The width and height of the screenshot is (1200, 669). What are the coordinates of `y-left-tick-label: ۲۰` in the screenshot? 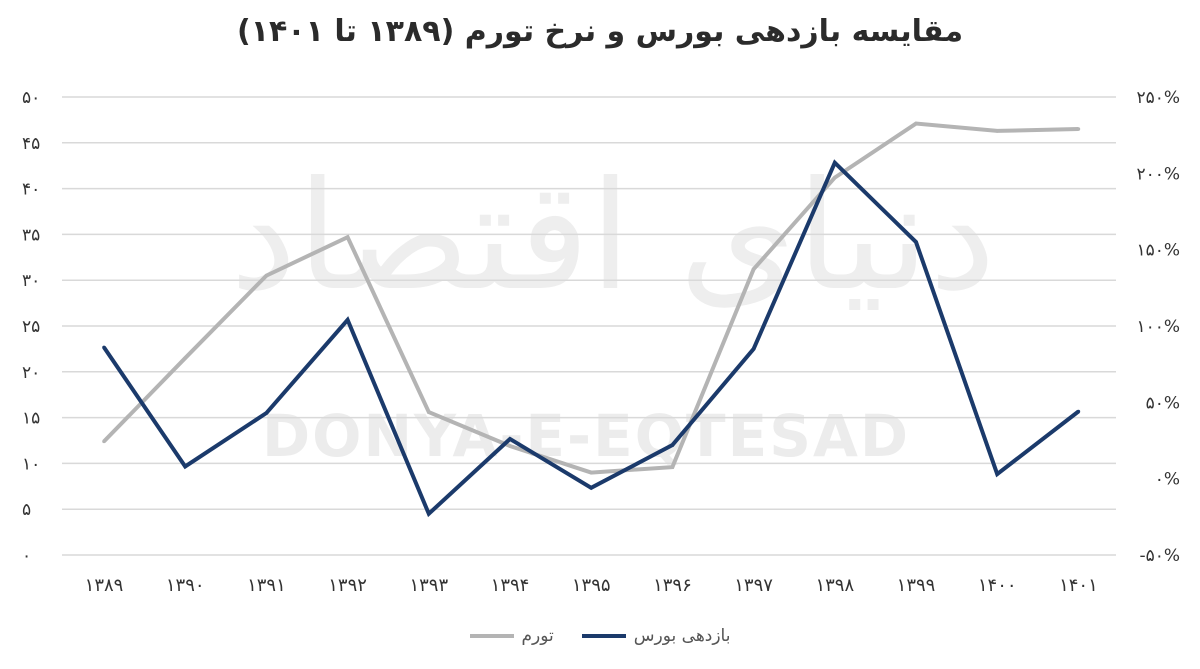 It's located at (31, 373).